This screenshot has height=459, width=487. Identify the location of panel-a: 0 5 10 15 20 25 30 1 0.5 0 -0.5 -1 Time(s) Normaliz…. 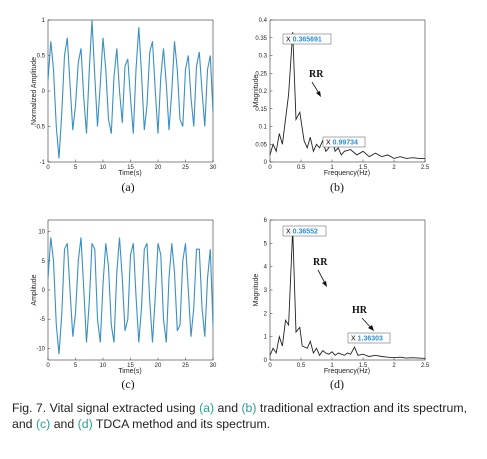
(124, 106).